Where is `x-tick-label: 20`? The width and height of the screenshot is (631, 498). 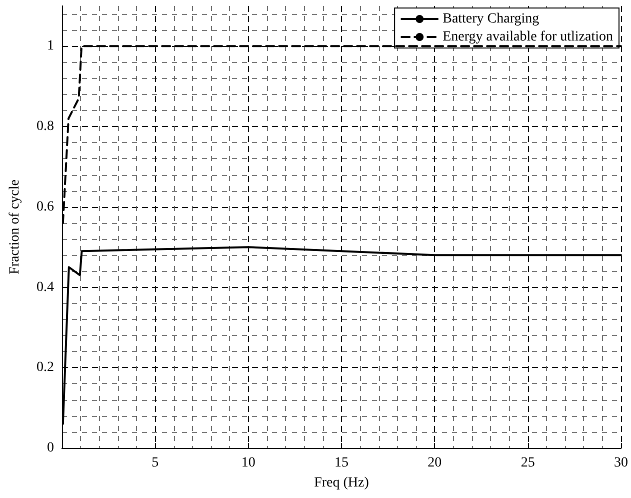 x-tick-label: 20 is located at coordinates (435, 463).